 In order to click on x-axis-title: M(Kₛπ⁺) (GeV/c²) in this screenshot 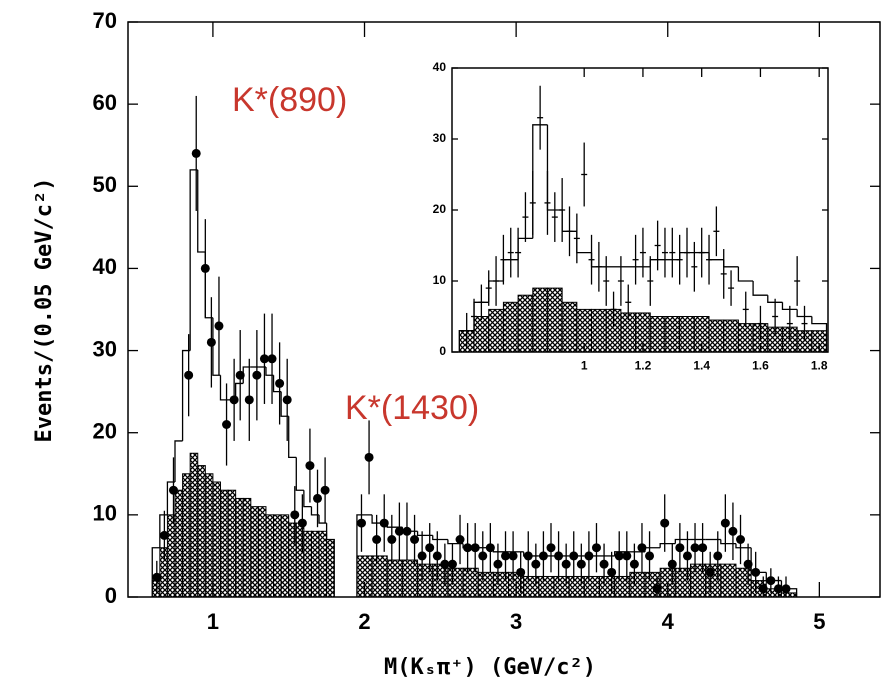, I will do `click(490, 667)`.